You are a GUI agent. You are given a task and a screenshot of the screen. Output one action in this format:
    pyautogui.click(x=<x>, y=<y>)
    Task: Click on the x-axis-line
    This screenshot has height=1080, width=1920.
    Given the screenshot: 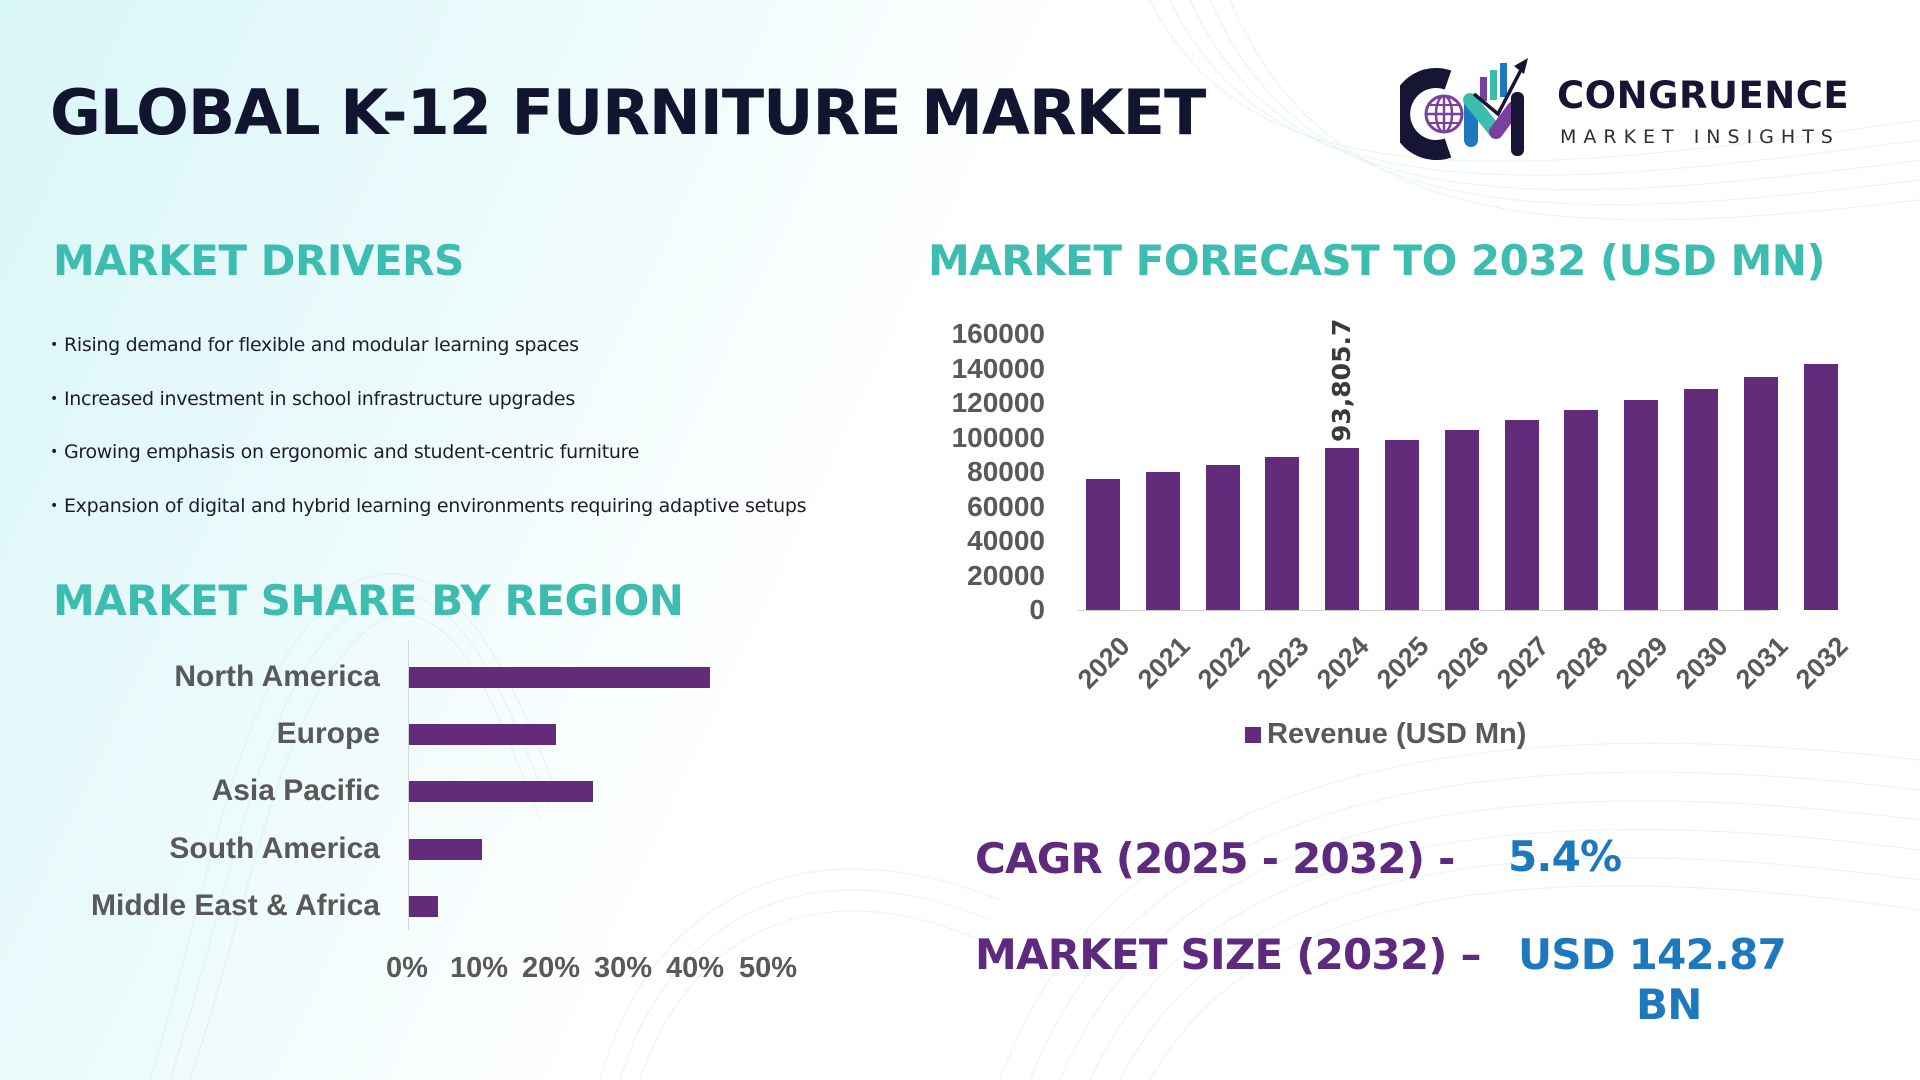 What is the action you would take?
    pyautogui.click(x=1424, y=610)
    